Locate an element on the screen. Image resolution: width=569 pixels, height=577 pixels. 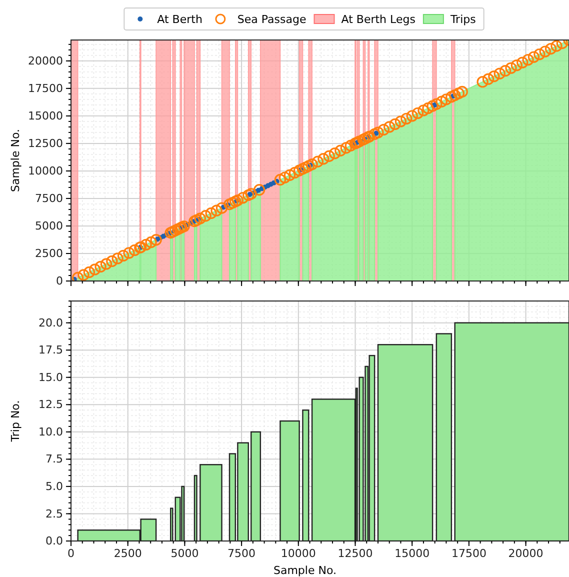
y-tick-label: 0.0 is located at coordinates (54, 541).